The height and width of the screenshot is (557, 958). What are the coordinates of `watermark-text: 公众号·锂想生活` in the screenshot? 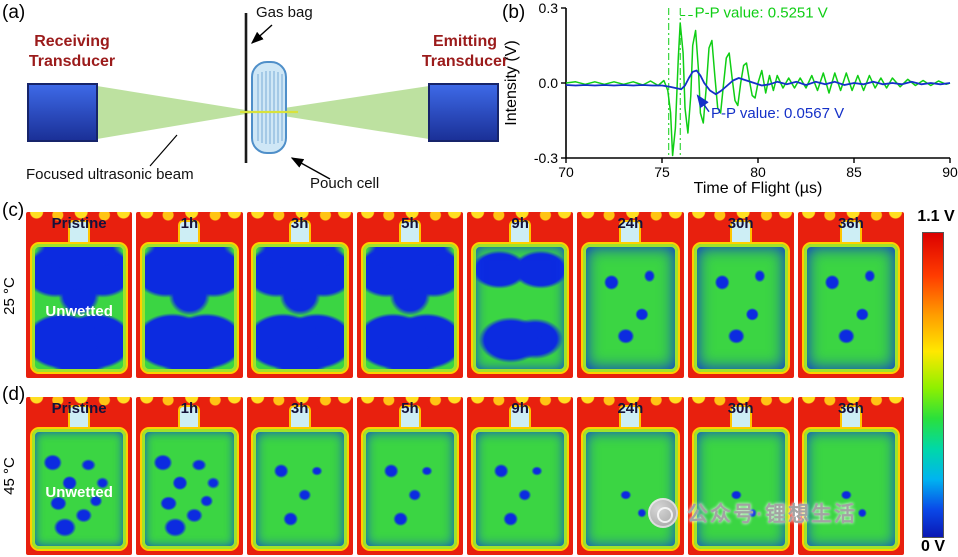 It's located at (772, 514).